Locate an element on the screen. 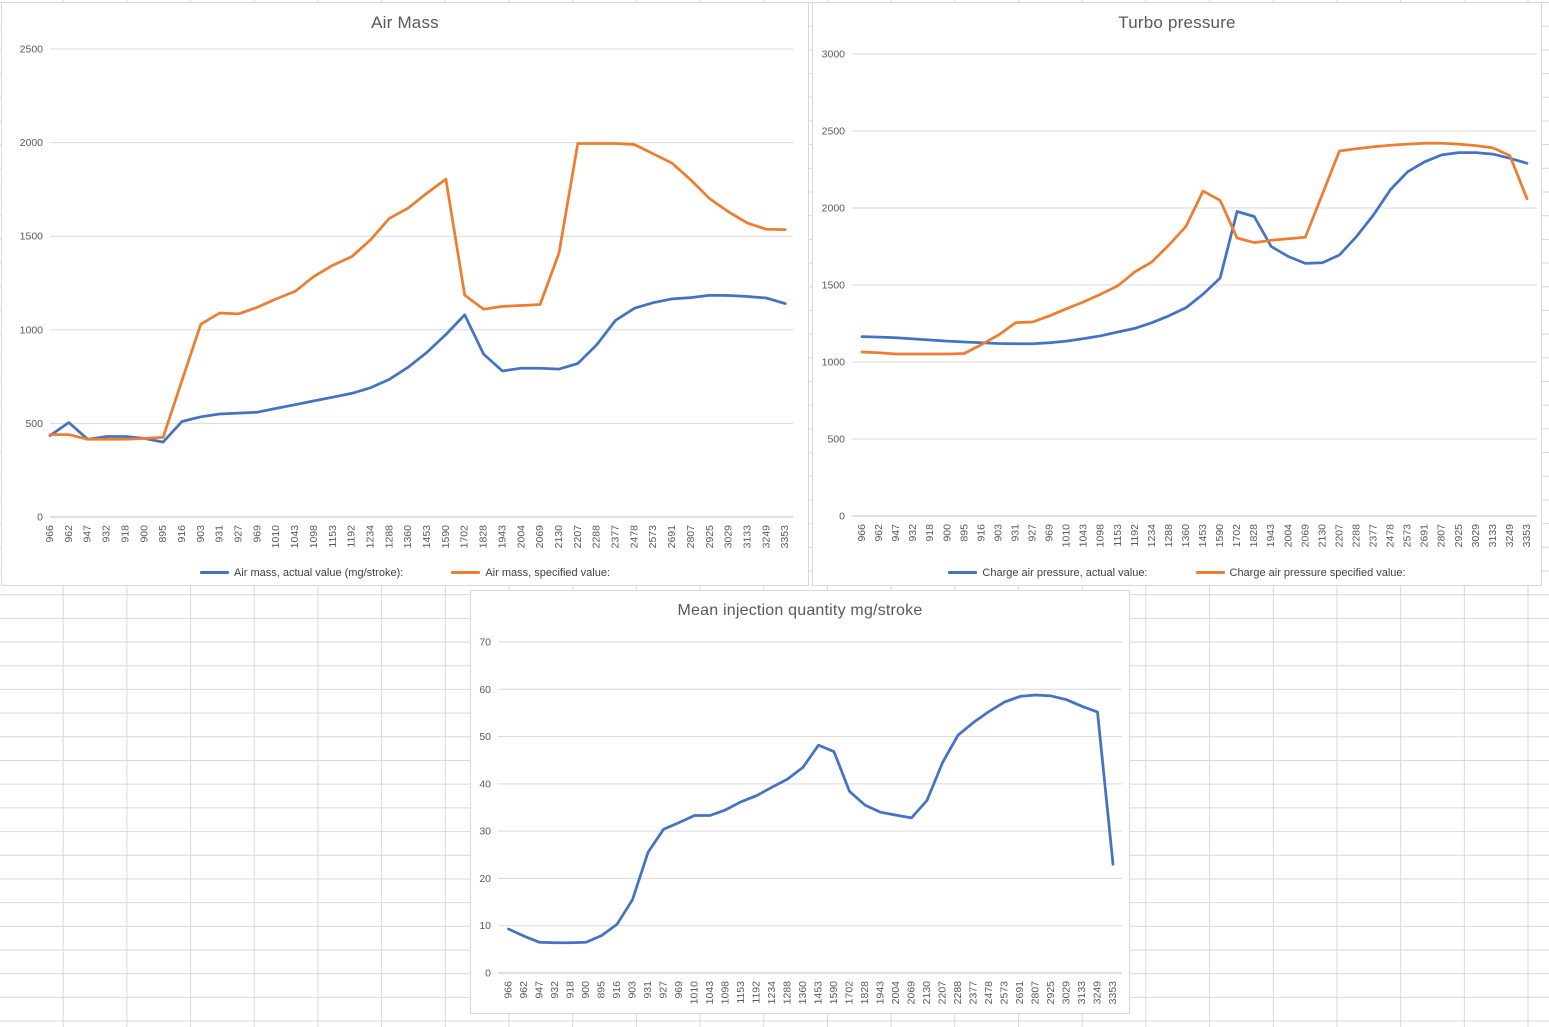 The image size is (1549, 1027). legend-label: Air mass, specified value: is located at coordinates (548, 572).